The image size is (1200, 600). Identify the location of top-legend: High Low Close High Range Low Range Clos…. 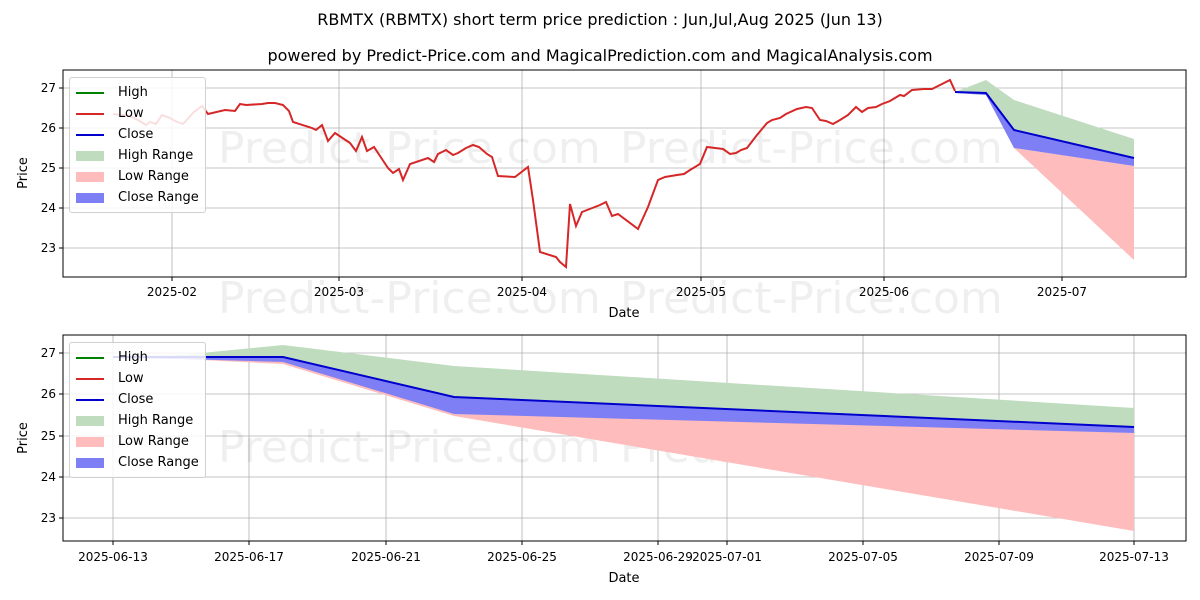
(137, 145).